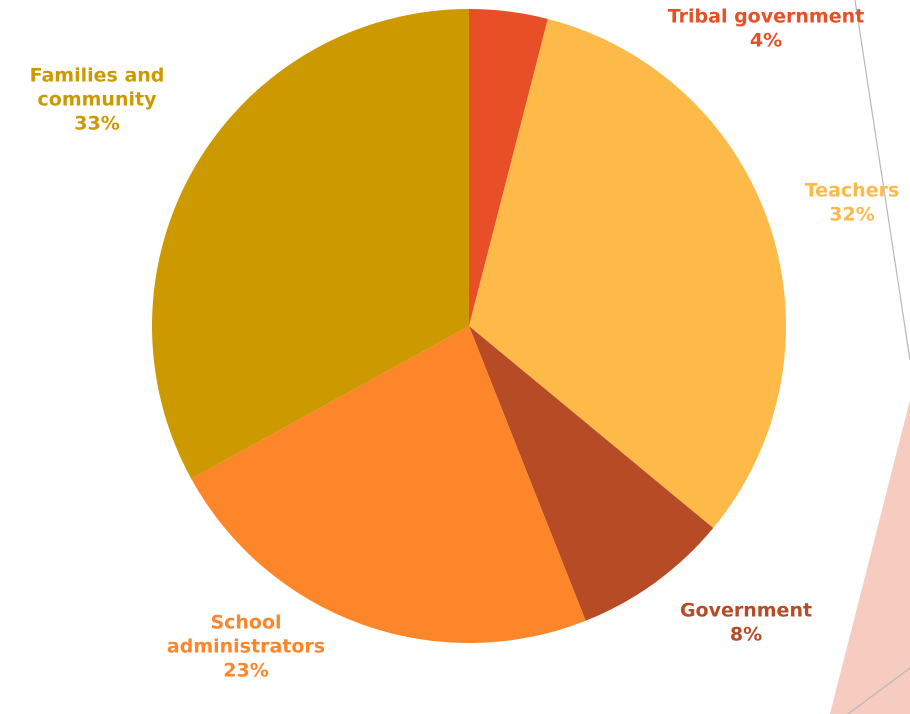 This screenshot has width=910, height=714. I want to click on slice-percent-label: 23%, so click(245, 671).